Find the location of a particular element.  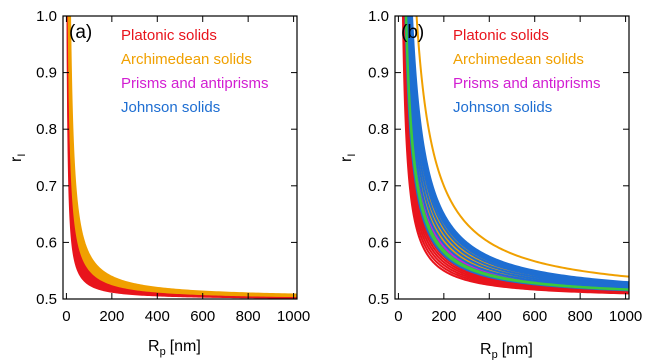

panel-b-xlabel-main: R is located at coordinates (486, 349).